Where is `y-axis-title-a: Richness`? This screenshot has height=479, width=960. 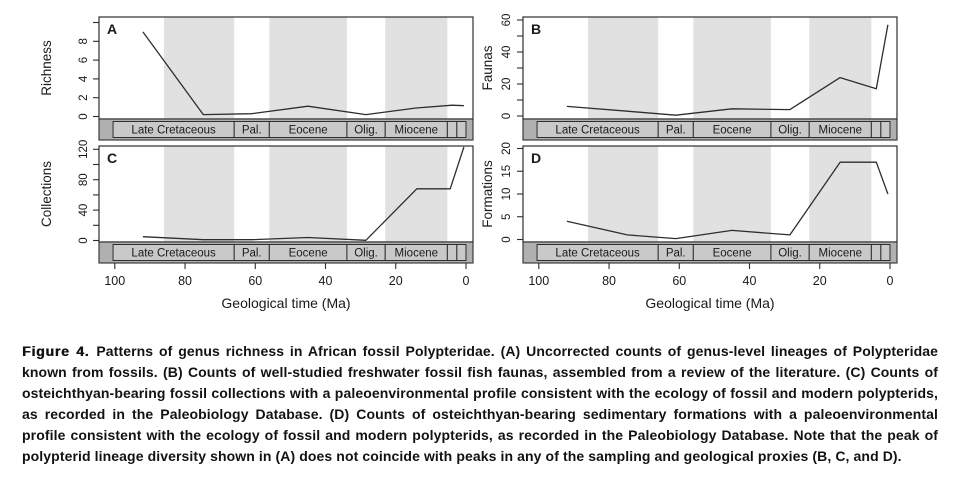
y-axis-title-a: Richness is located at coordinates (46, 68).